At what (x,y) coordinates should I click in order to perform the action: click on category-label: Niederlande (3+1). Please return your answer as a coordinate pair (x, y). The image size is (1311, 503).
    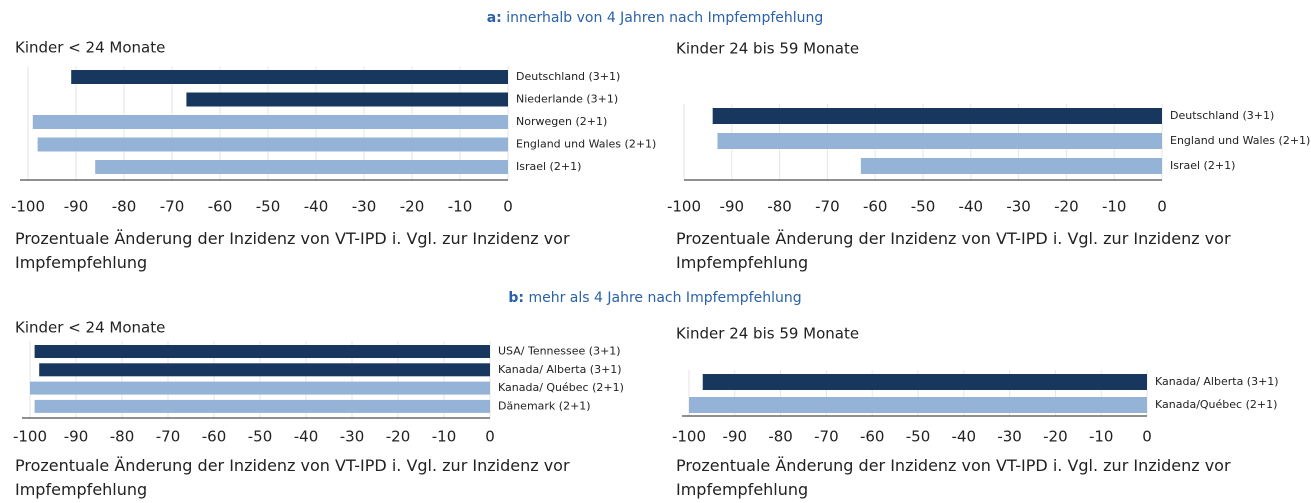
    Looking at the image, I should click on (567, 99).